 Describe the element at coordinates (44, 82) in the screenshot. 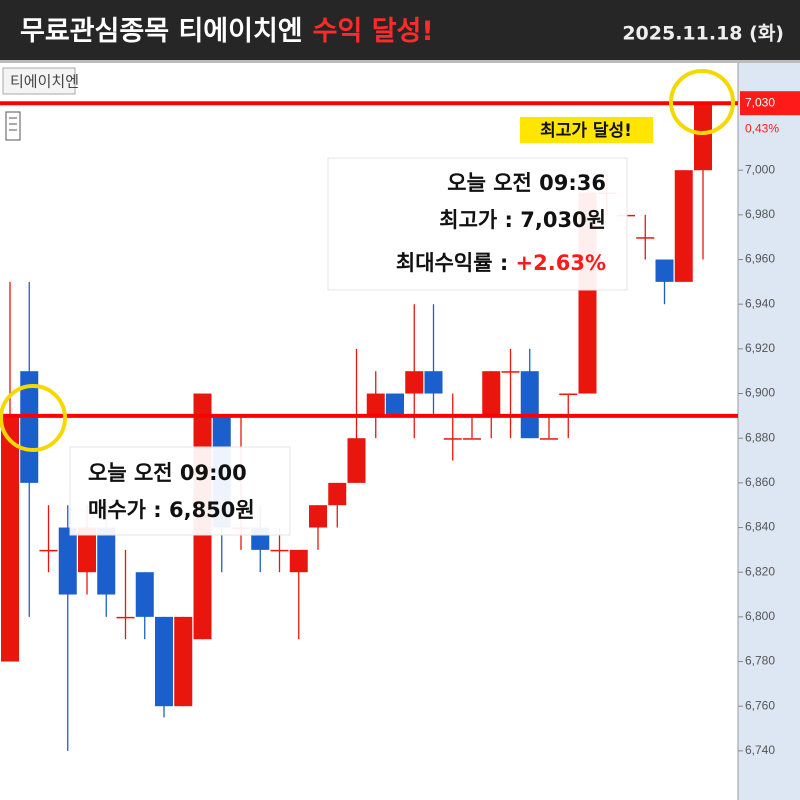

I see `symbol-label: 티에이치엔` at that location.